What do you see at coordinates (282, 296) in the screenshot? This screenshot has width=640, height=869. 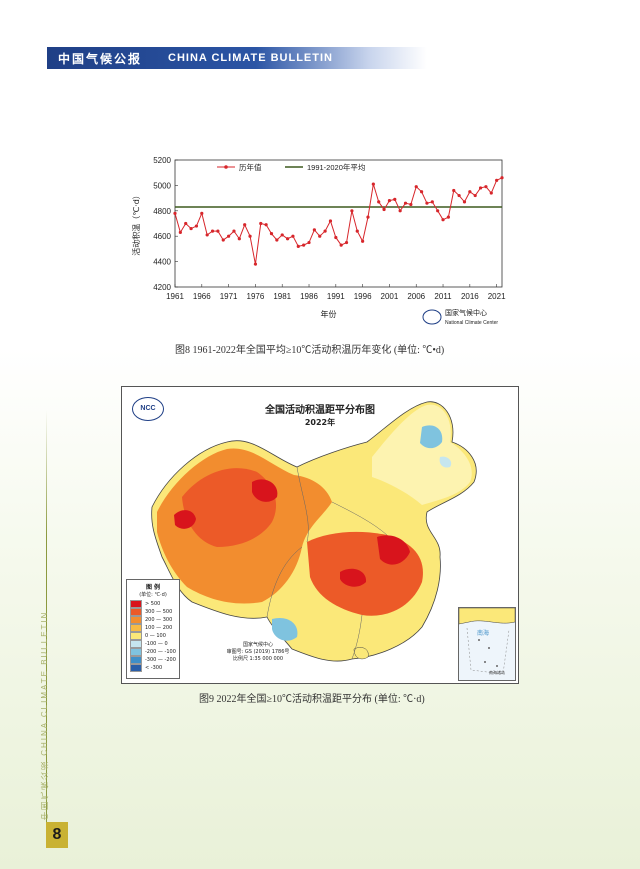 I see `x-tick-label: 1981` at bounding box center [282, 296].